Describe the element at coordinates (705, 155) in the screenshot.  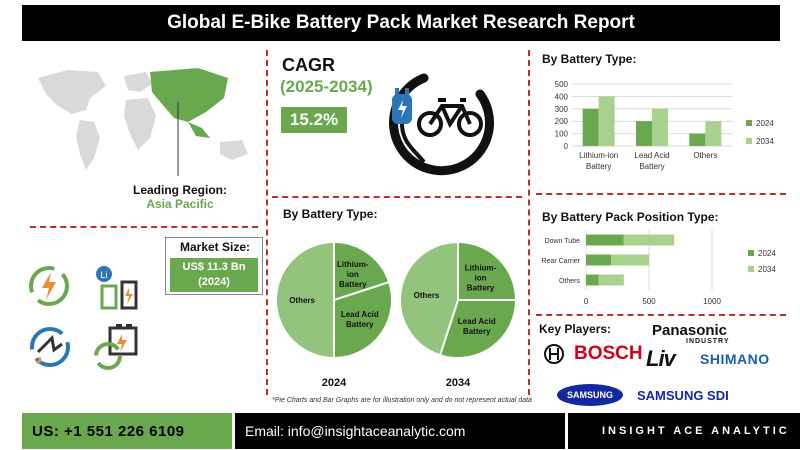
I see `x-tick-label: Others` at that location.